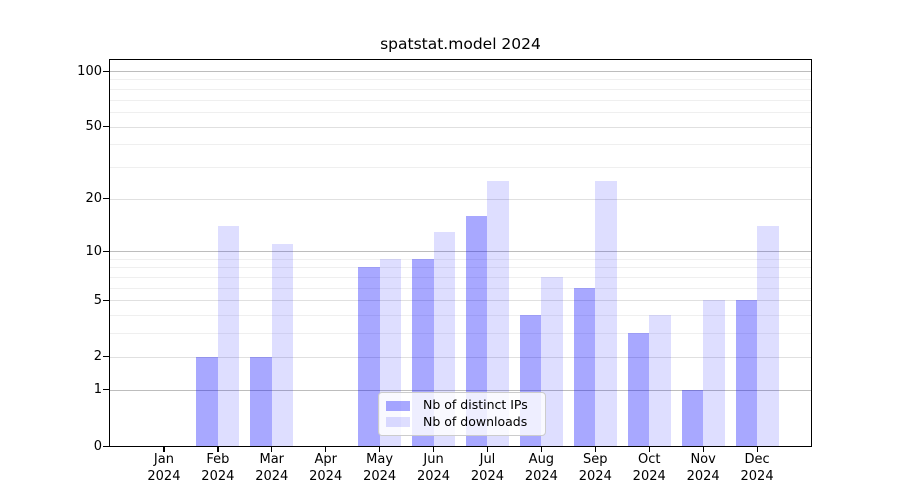 The image size is (900, 500). I want to click on bar-downloads-dec, so click(768, 335).